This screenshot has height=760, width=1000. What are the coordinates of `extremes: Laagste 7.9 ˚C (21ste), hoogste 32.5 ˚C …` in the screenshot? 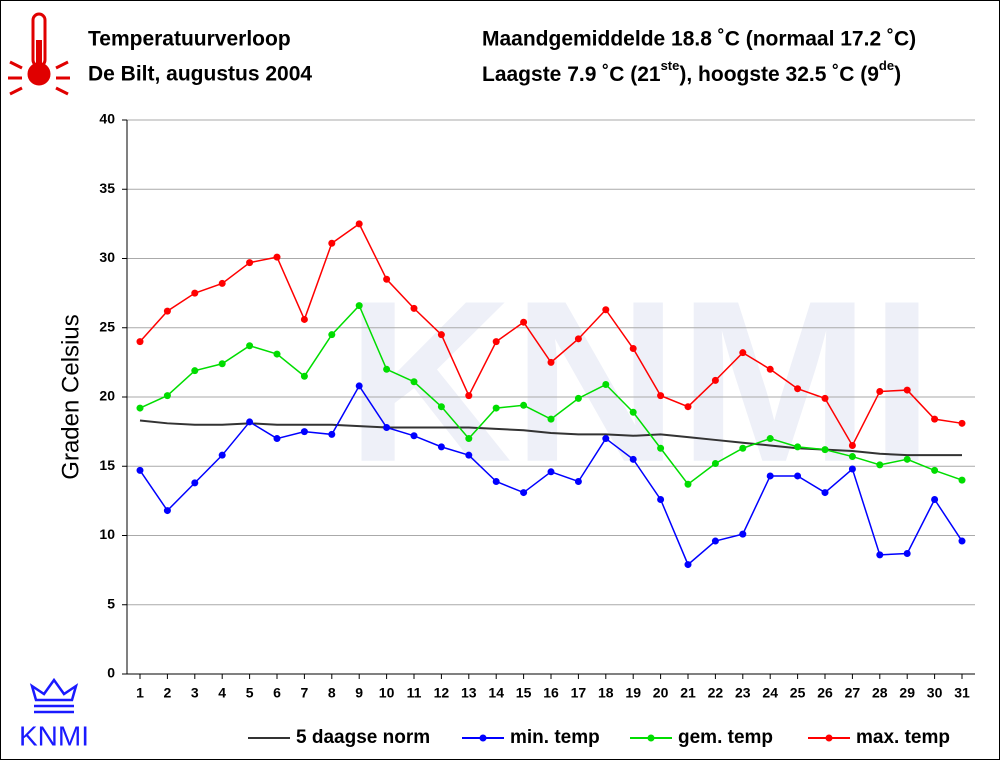 It's located at (691, 71).